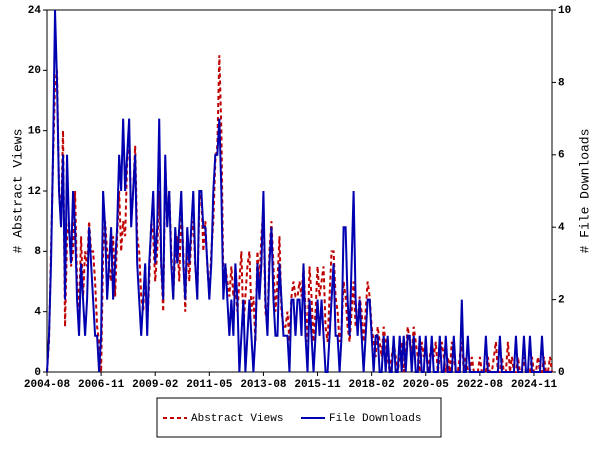 This screenshot has width=600, height=450. What do you see at coordinates (561, 83) in the screenshot?
I see `y2-tick-label: 8` at bounding box center [561, 83].